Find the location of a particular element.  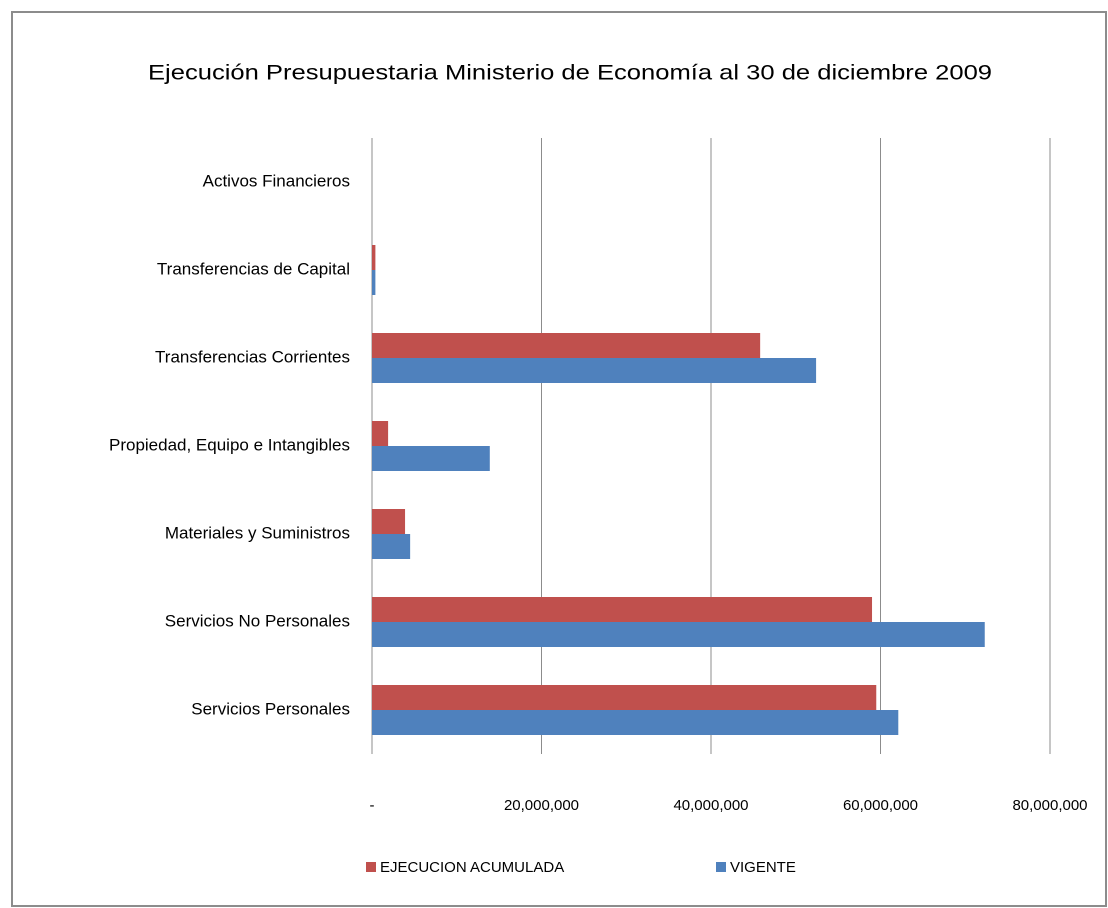

category-label: Materiales y Suministros is located at coordinates (257, 532).